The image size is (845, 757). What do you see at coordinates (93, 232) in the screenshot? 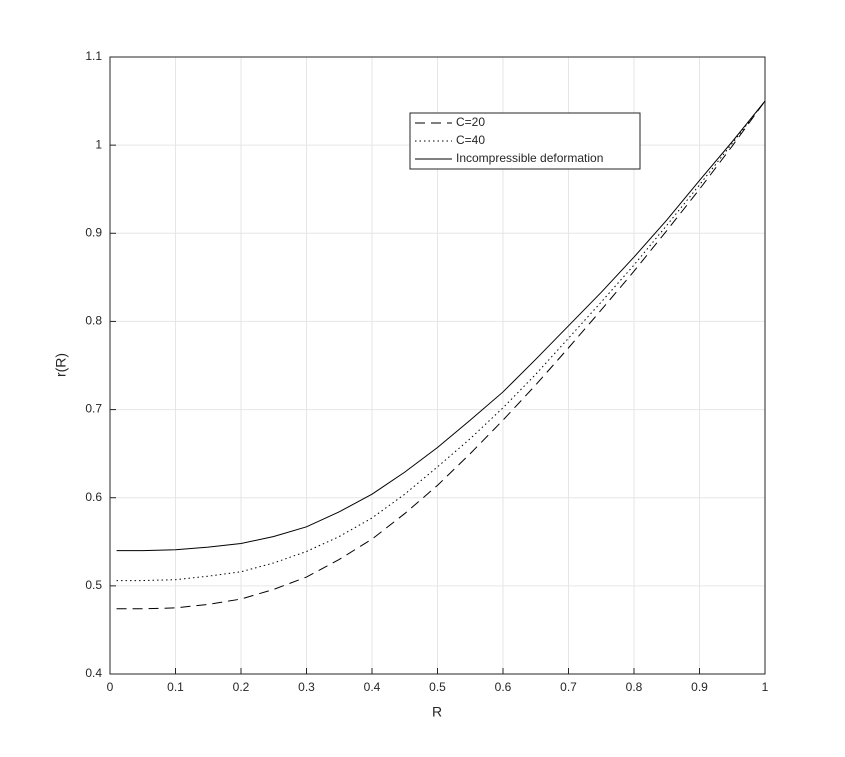
I see `y-tick-label: 0.9` at bounding box center [93, 232].